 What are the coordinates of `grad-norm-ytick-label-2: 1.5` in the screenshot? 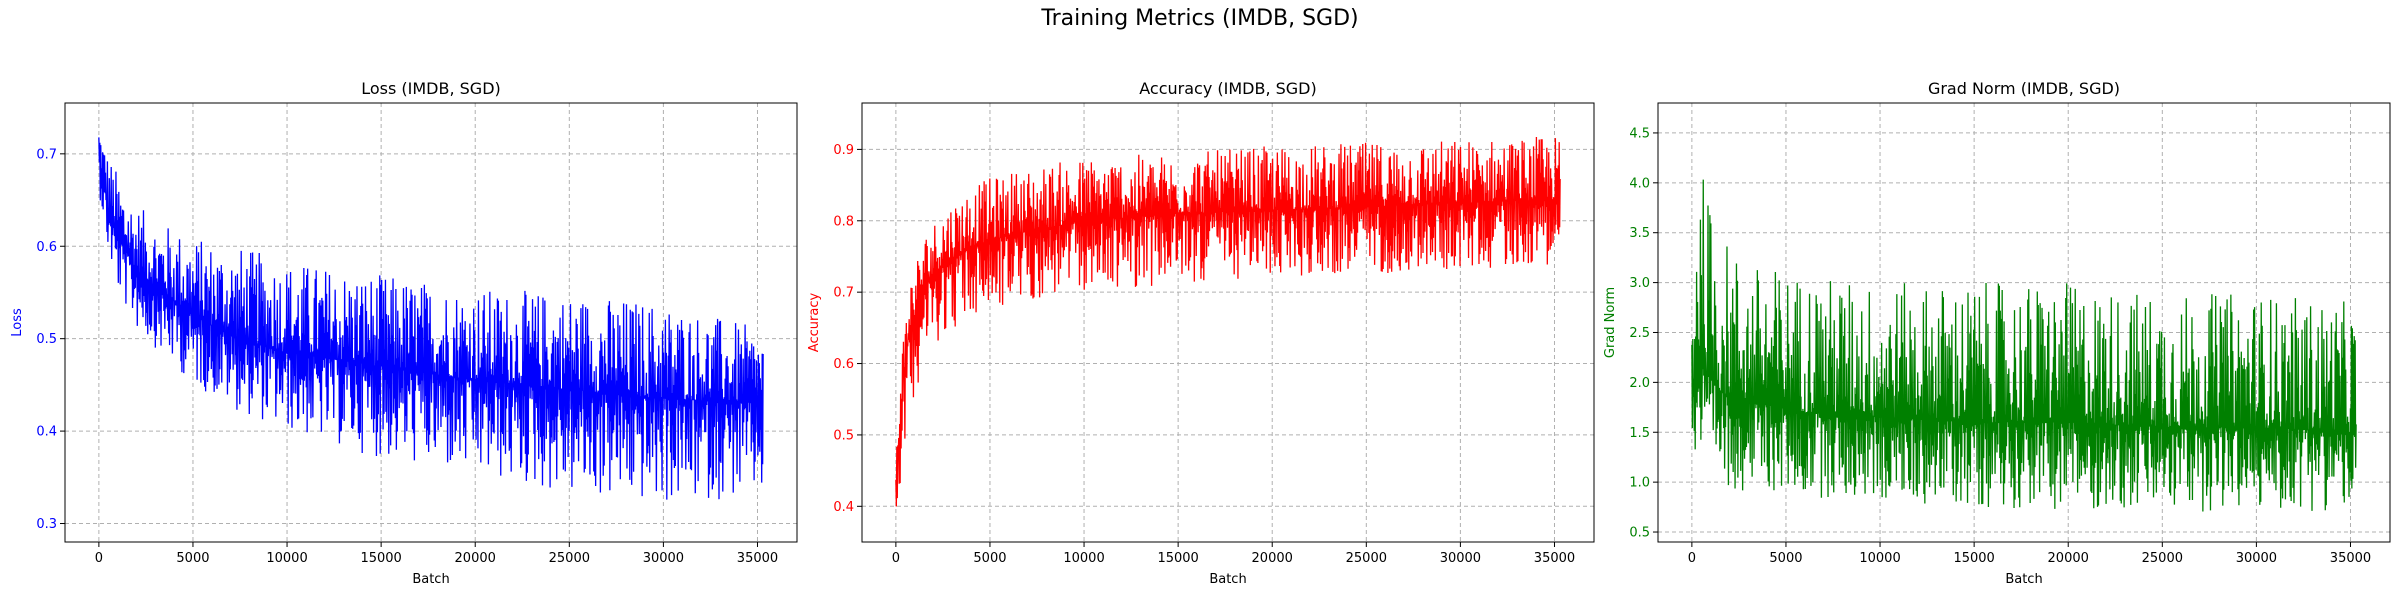 It's located at (1639, 433).